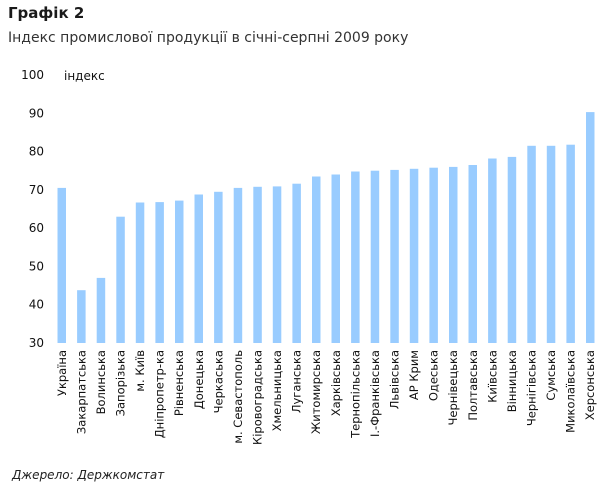 The width and height of the screenshot is (607, 499). What do you see at coordinates (88, 475) in the screenshot?
I see `source-note: Джерело: Держкомстат` at bounding box center [88, 475].